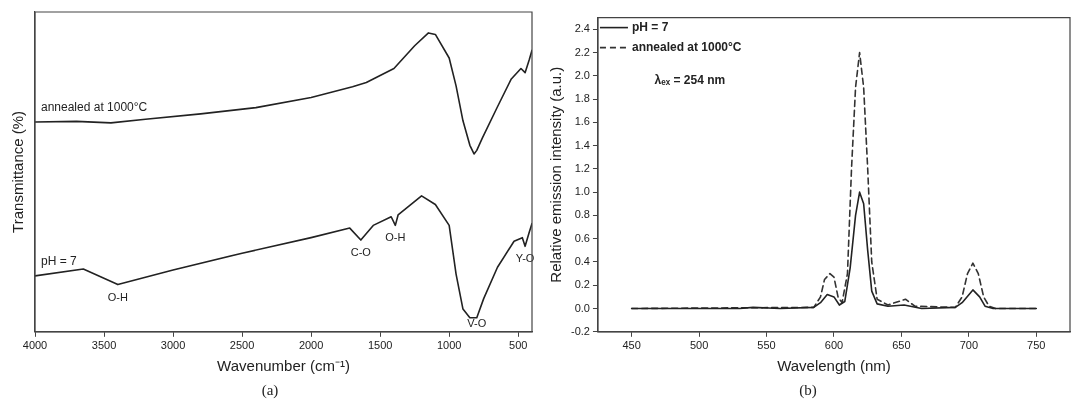 The height and width of the screenshot is (414, 1086). What do you see at coordinates (270, 390) in the screenshot?
I see `text: (a)` at bounding box center [270, 390].